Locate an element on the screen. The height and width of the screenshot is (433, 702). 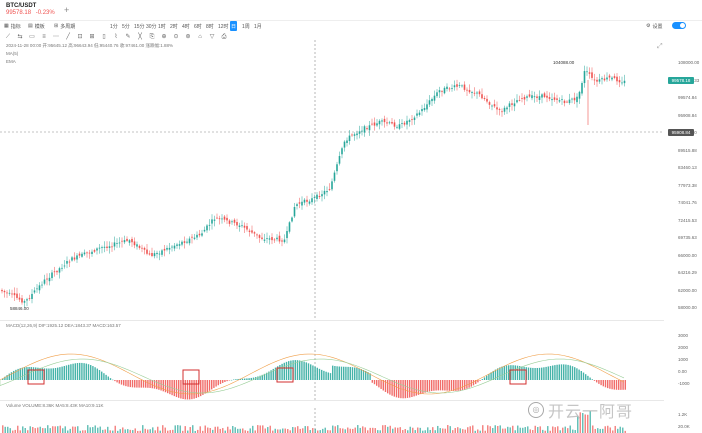
pen-icon: ╱ is located at coordinates (68, 37).